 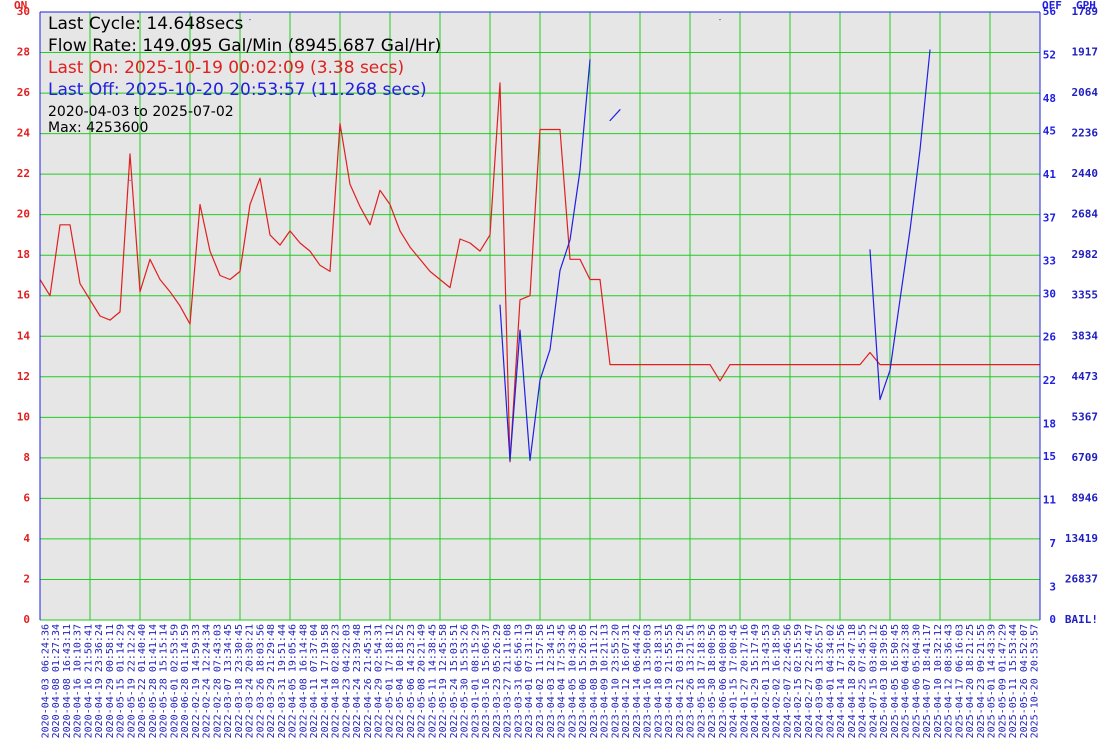 I want to click on x-tick-label: 2025-04-17 06:16:03, so click(x=959, y=681).